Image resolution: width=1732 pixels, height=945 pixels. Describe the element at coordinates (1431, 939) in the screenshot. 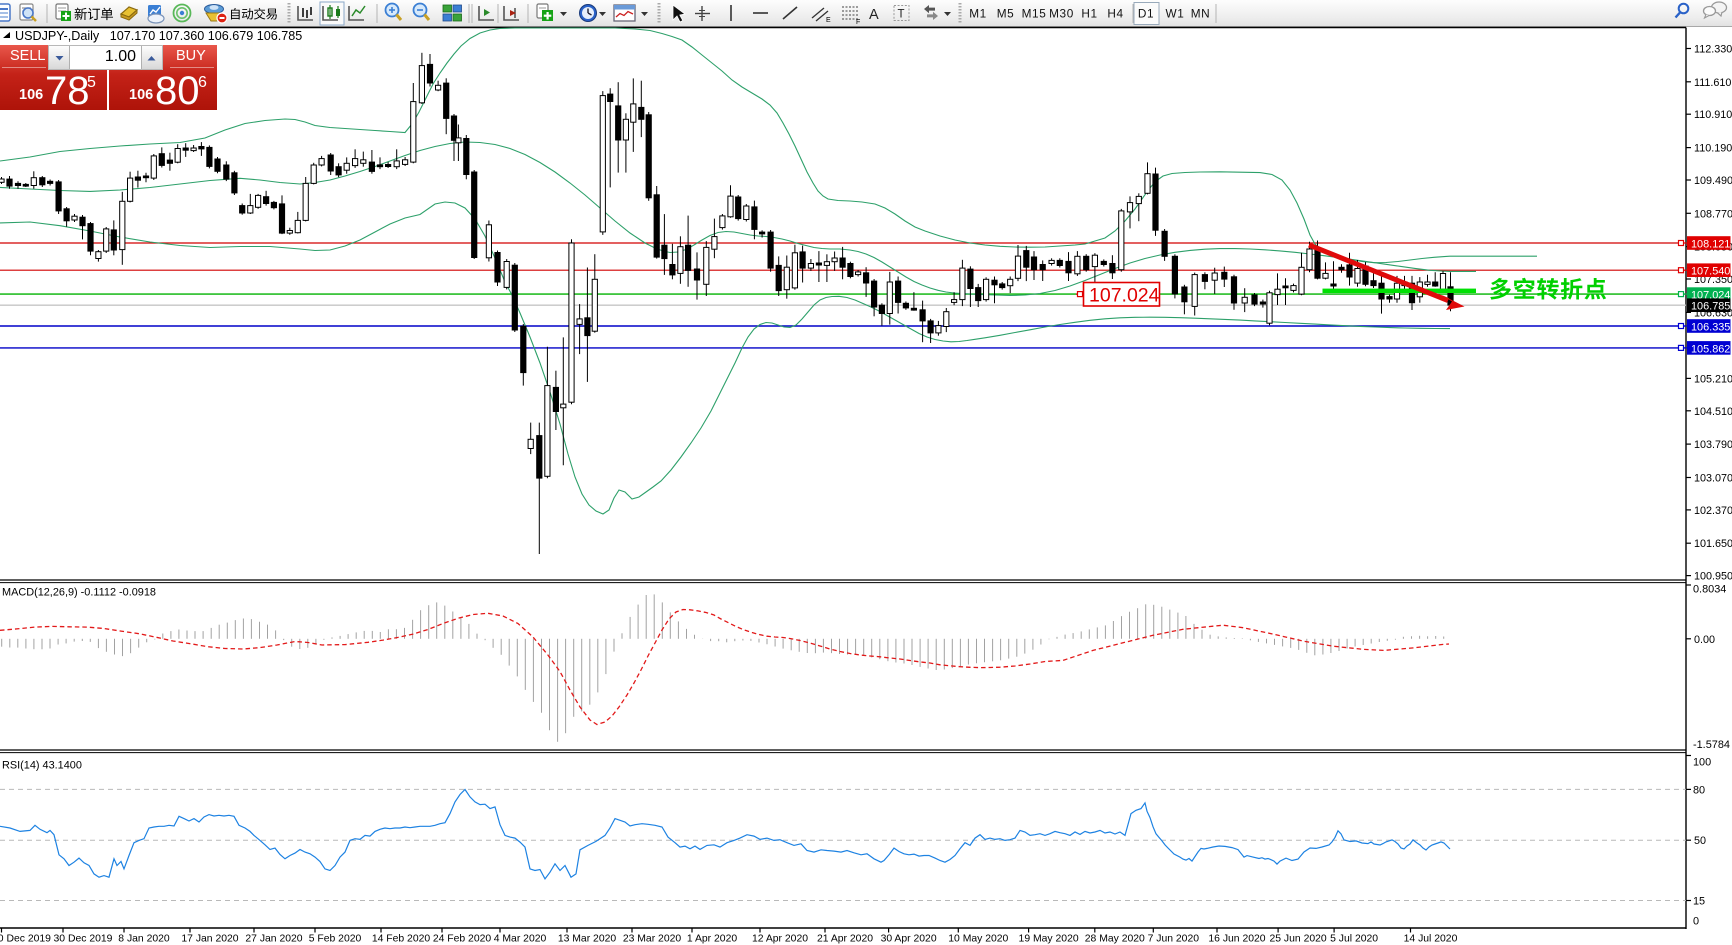

I see `svg-text: 14 Jul 2020` at that location.